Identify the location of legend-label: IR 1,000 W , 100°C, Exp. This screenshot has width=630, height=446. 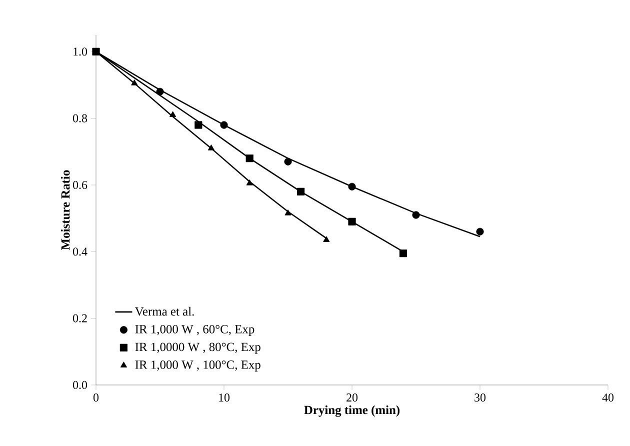
(197, 366).